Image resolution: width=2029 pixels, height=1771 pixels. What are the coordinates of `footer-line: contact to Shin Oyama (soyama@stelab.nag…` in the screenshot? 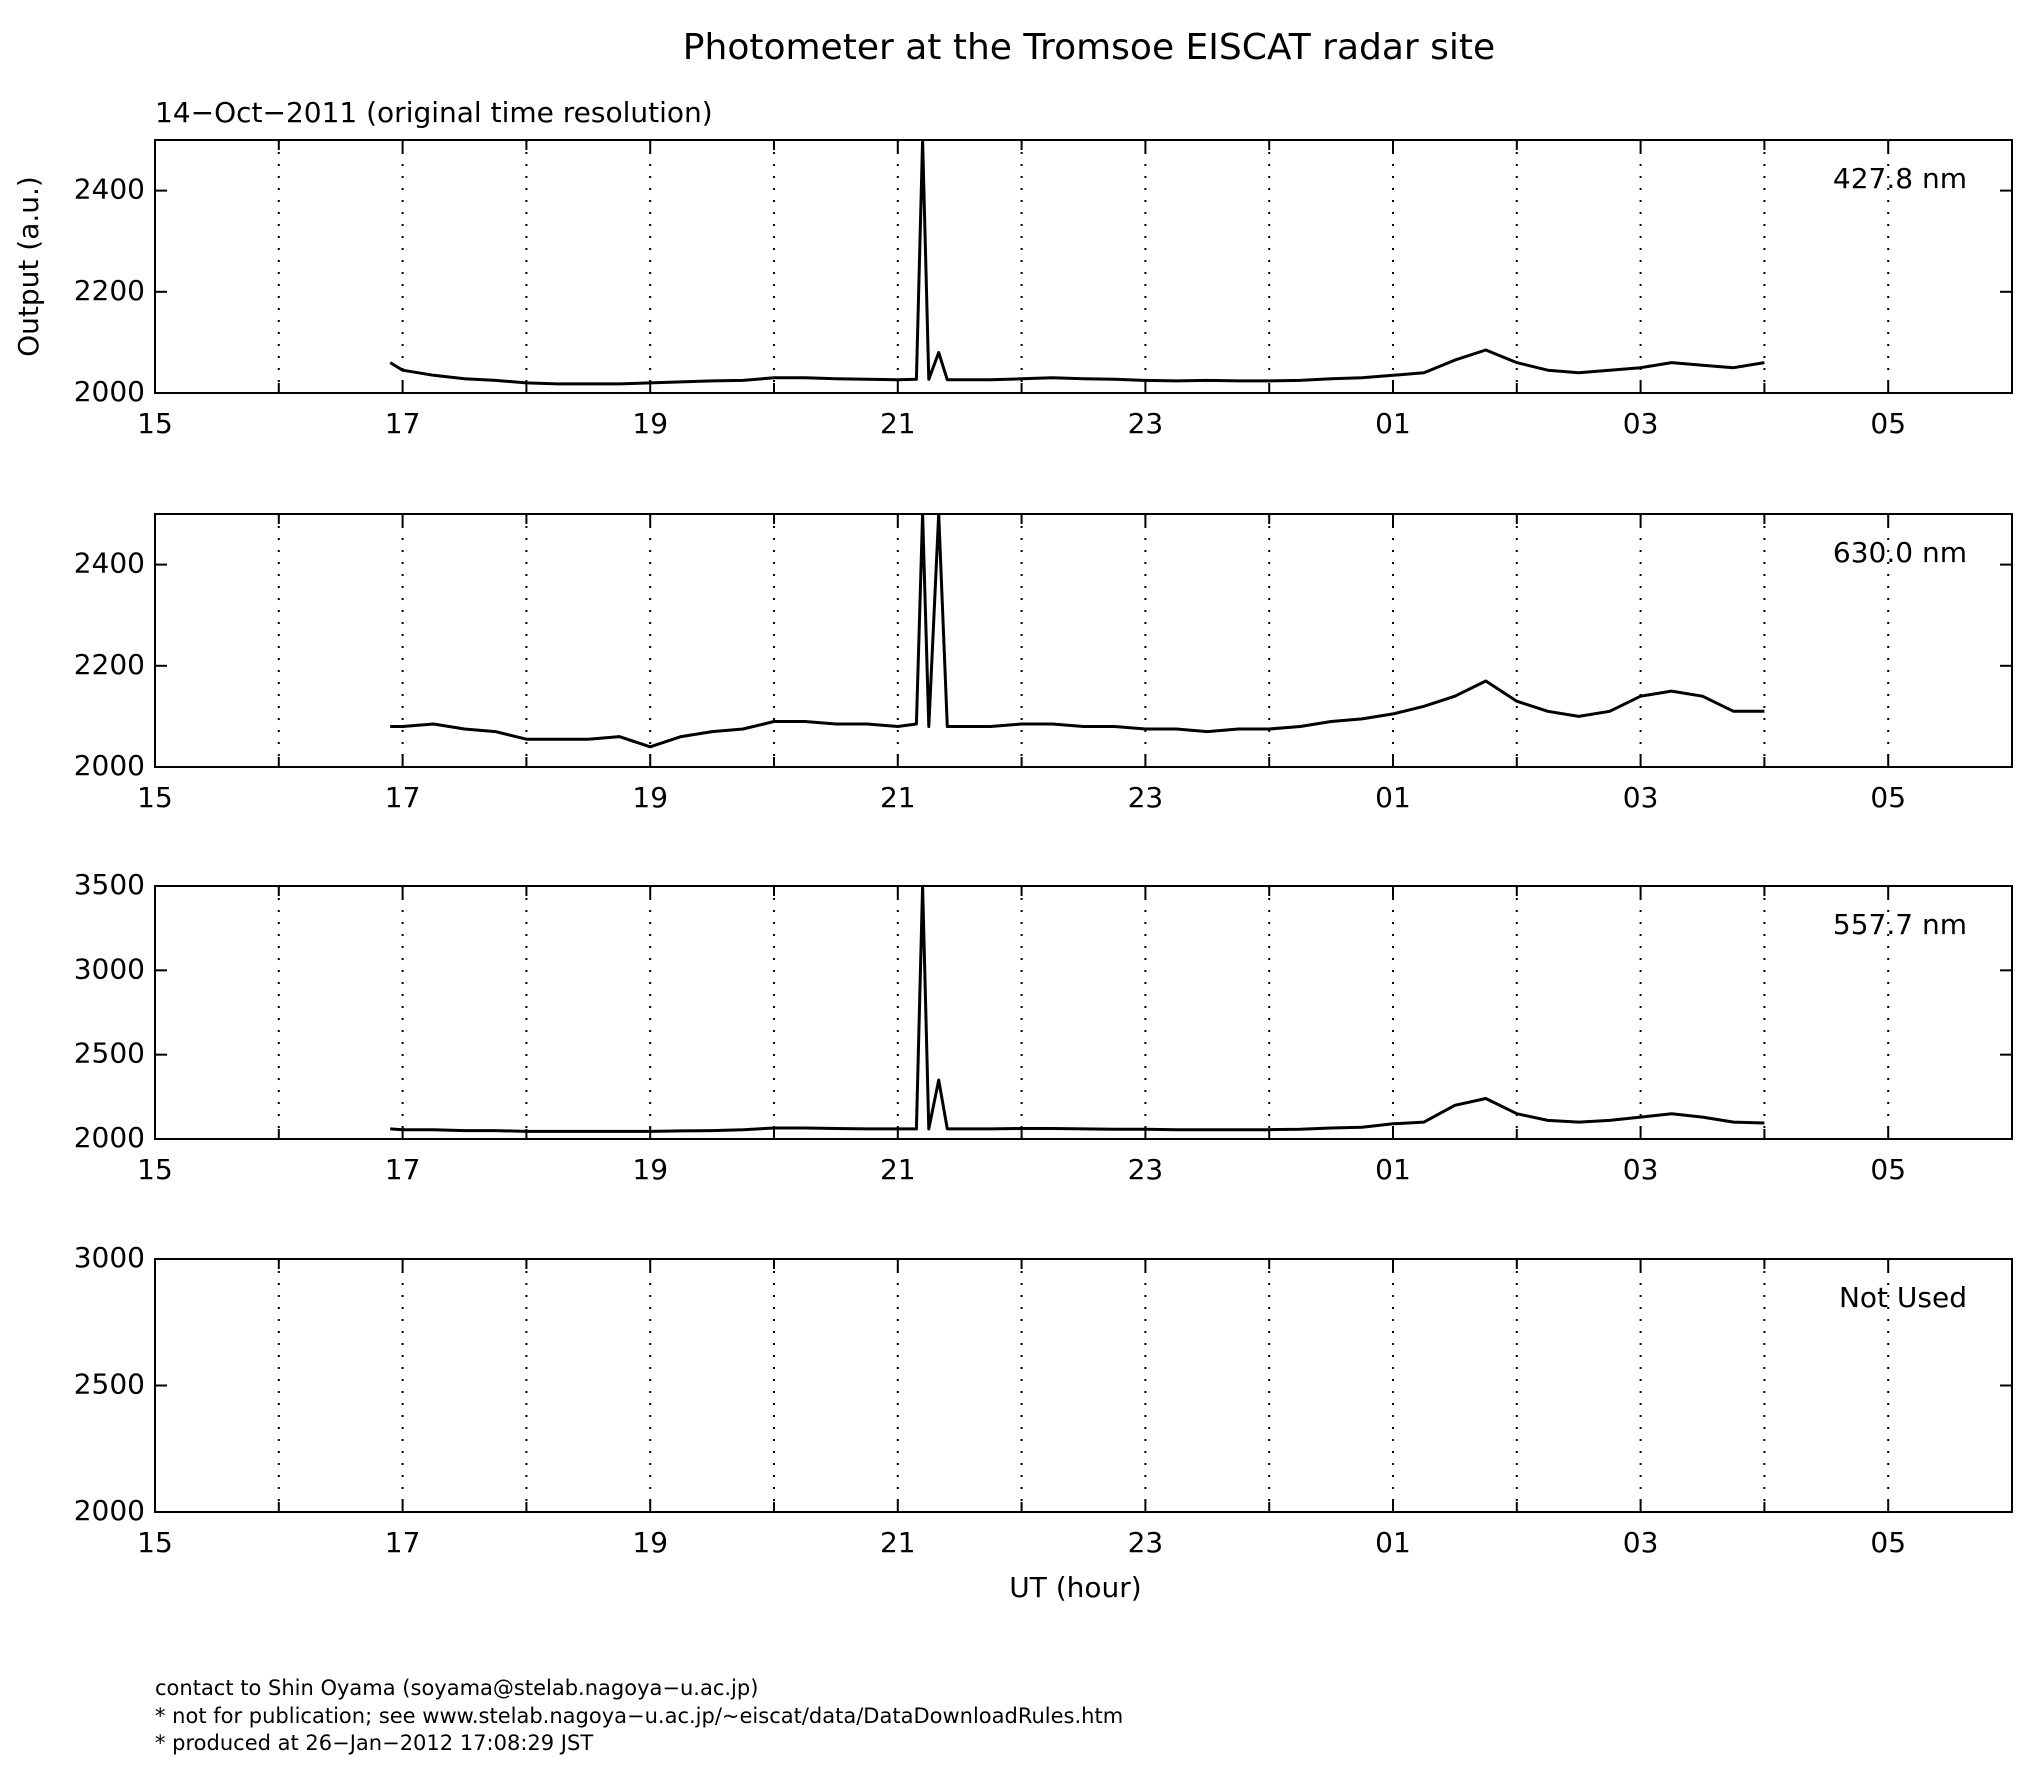 It's located at (456, 1688).